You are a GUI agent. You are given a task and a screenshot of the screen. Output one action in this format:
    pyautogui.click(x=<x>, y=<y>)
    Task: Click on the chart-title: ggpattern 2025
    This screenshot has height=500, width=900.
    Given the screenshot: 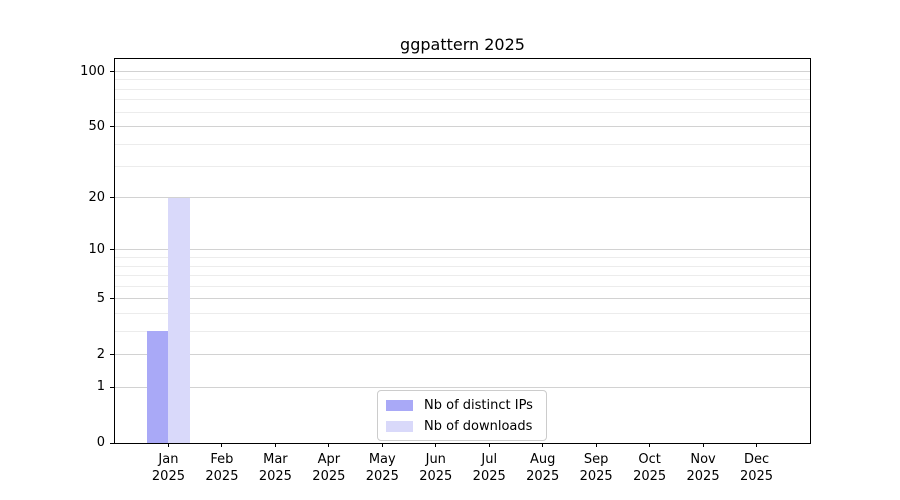 What is the action you would take?
    pyautogui.click(x=462, y=44)
    